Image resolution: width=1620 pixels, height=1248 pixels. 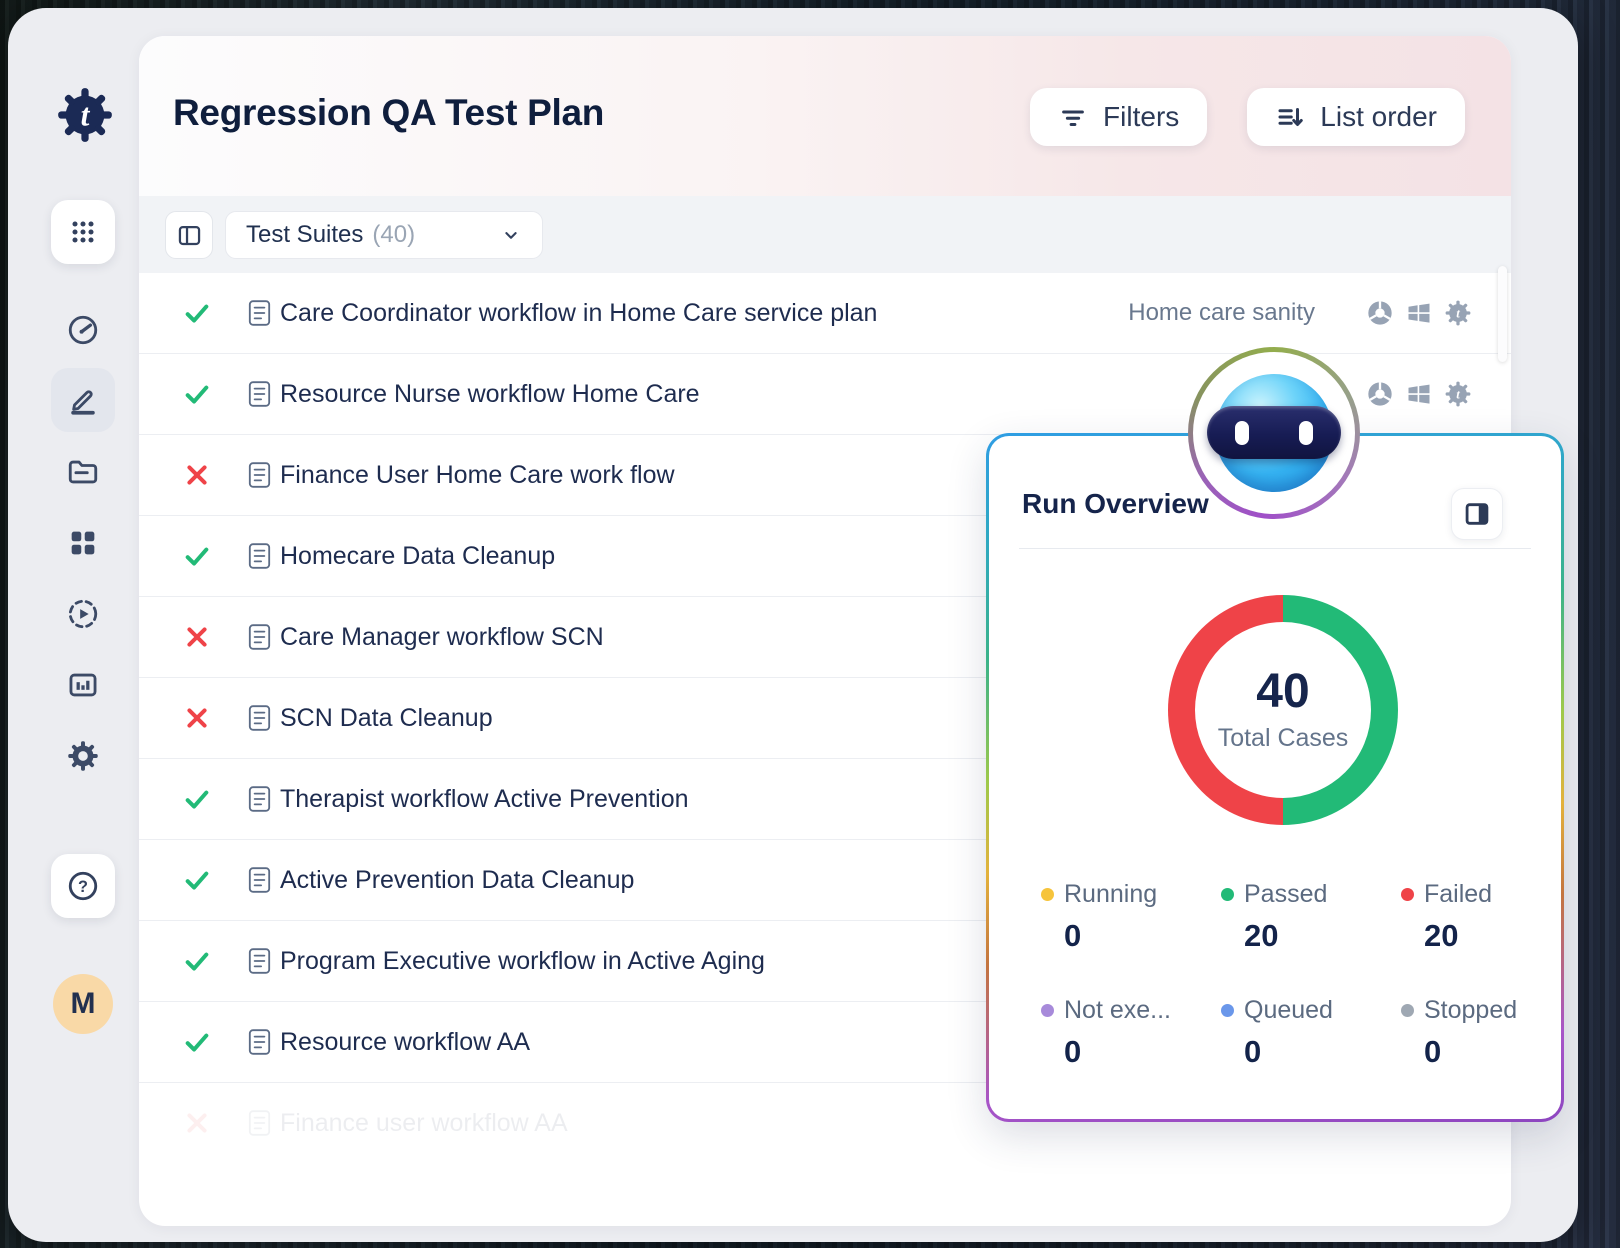 I want to click on legend-item: Passed 20, so click(x=1311, y=917).